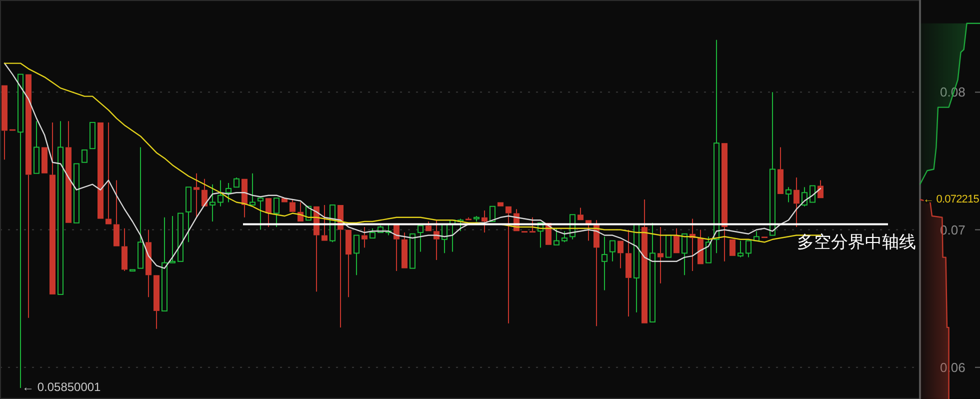 The image size is (980, 399). I want to click on ref-line-label: 多空分界中轴线, so click(856, 242).